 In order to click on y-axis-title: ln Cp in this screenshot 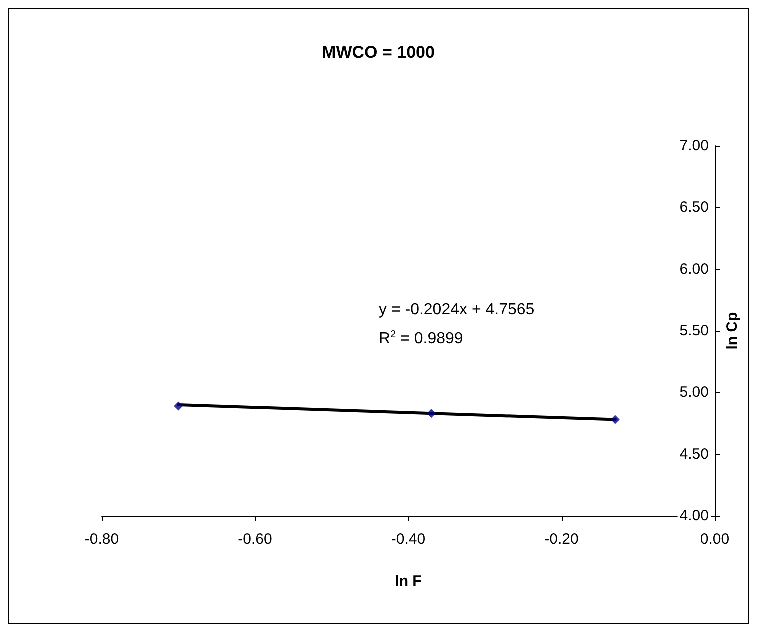, I will do `click(732, 331)`.